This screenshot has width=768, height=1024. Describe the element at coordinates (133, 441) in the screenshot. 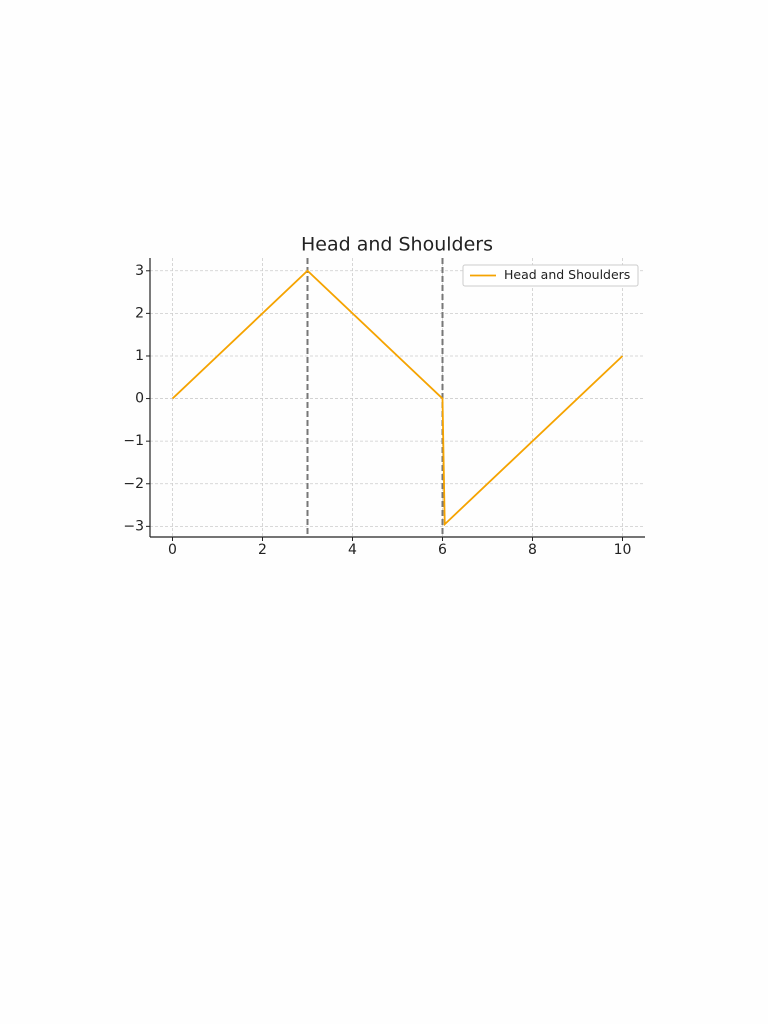

I see `y-tick-label: −1` at that location.